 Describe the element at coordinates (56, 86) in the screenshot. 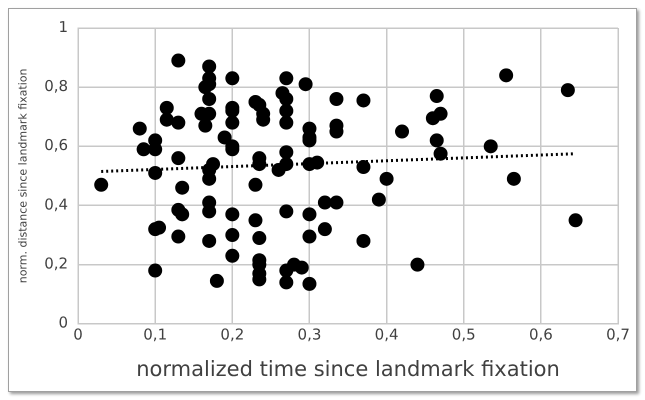

I see `y-tick-label: 0,8` at that location.